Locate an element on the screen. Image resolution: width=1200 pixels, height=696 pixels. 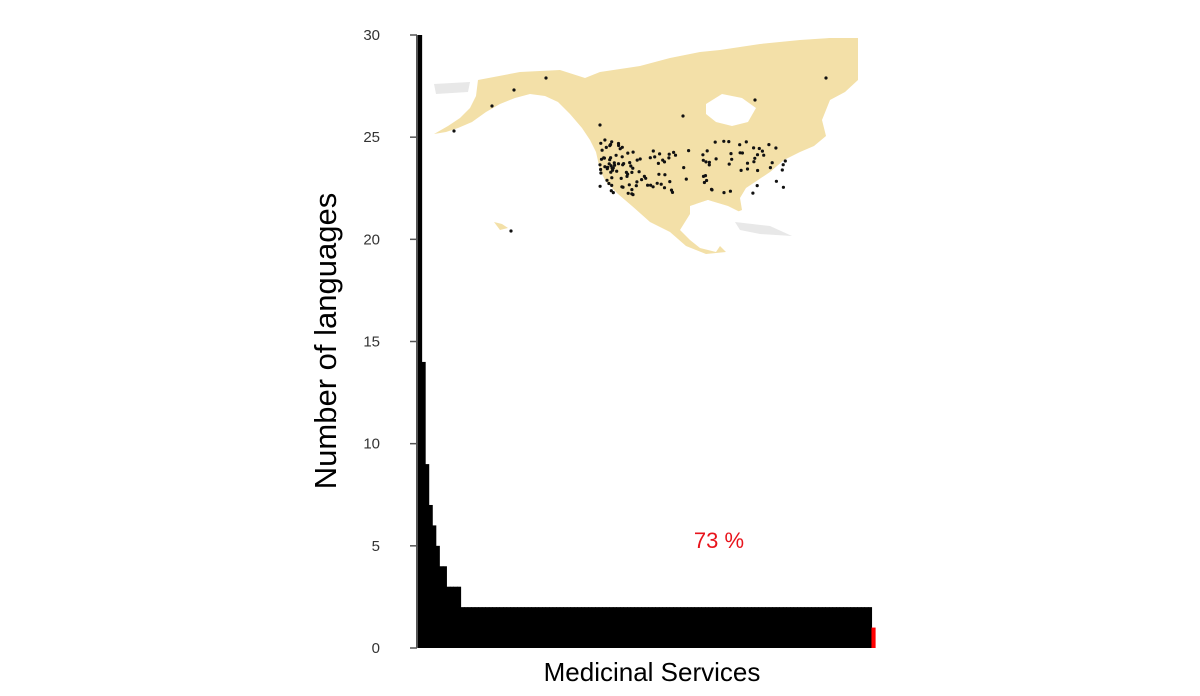
map-caribbean is located at coordinates (763, 229).